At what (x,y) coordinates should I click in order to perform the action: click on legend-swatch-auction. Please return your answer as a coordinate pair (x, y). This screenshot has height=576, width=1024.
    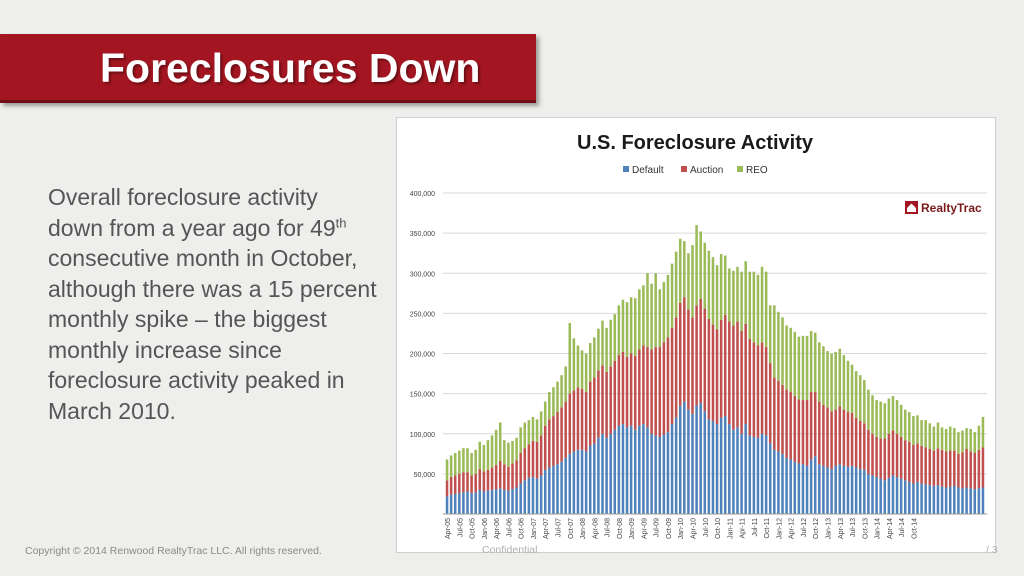
    Looking at the image, I should click on (684, 169).